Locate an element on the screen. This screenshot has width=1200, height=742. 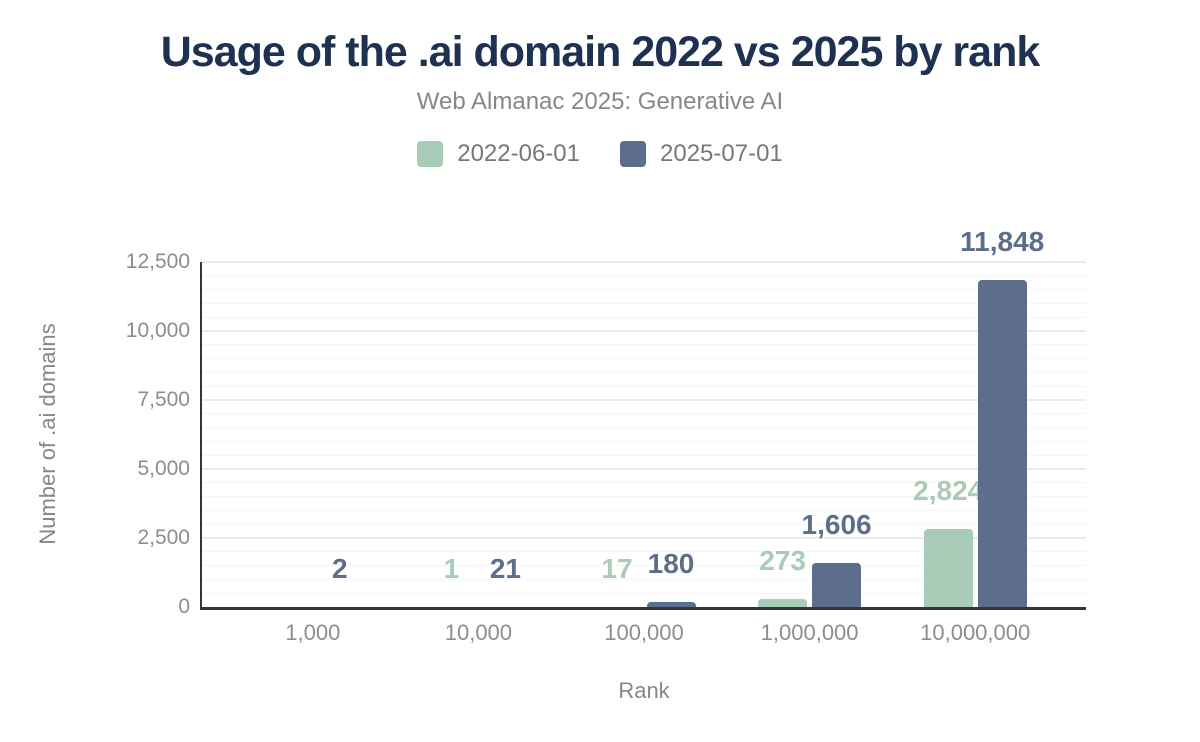
bar-value-label: 1,606 is located at coordinates (836, 524).